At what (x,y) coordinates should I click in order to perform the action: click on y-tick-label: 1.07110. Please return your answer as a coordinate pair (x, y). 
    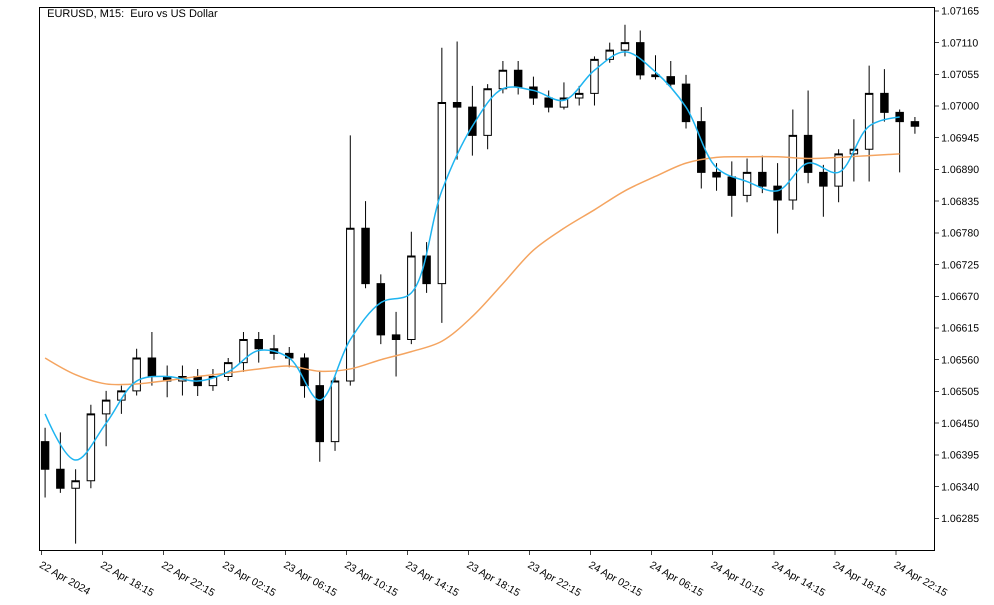
    Looking at the image, I should click on (959, 43).